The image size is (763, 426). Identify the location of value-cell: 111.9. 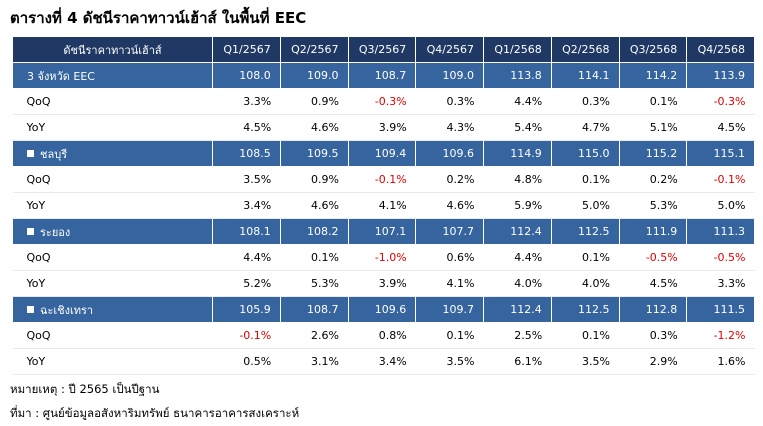
(653, 231).